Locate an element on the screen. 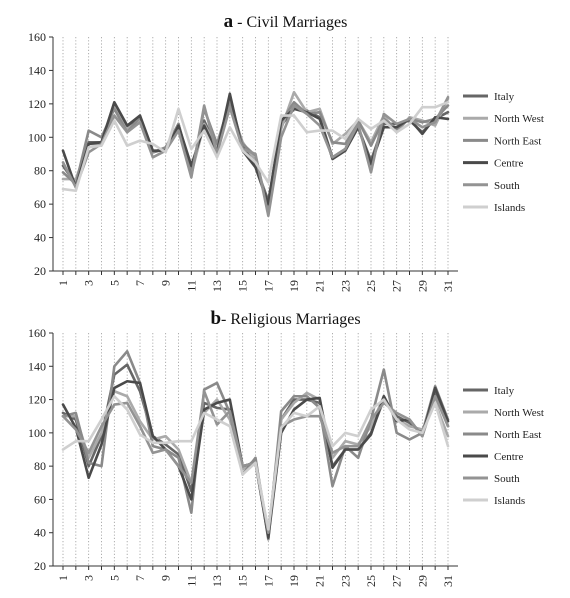 The width and height of the screenshot is (570, 598). series-line-islands is located at coordinates (255, 146).